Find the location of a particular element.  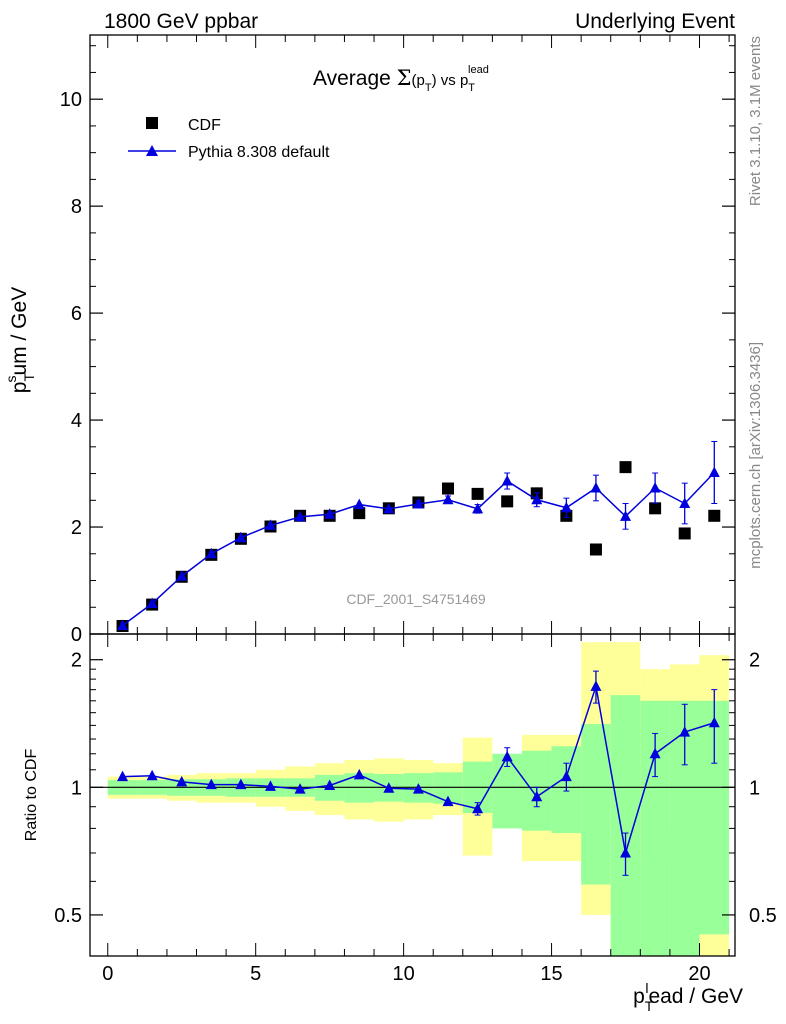

legend-pythia-label: Pythia 8.308 default is located at coordinates (259, 152).